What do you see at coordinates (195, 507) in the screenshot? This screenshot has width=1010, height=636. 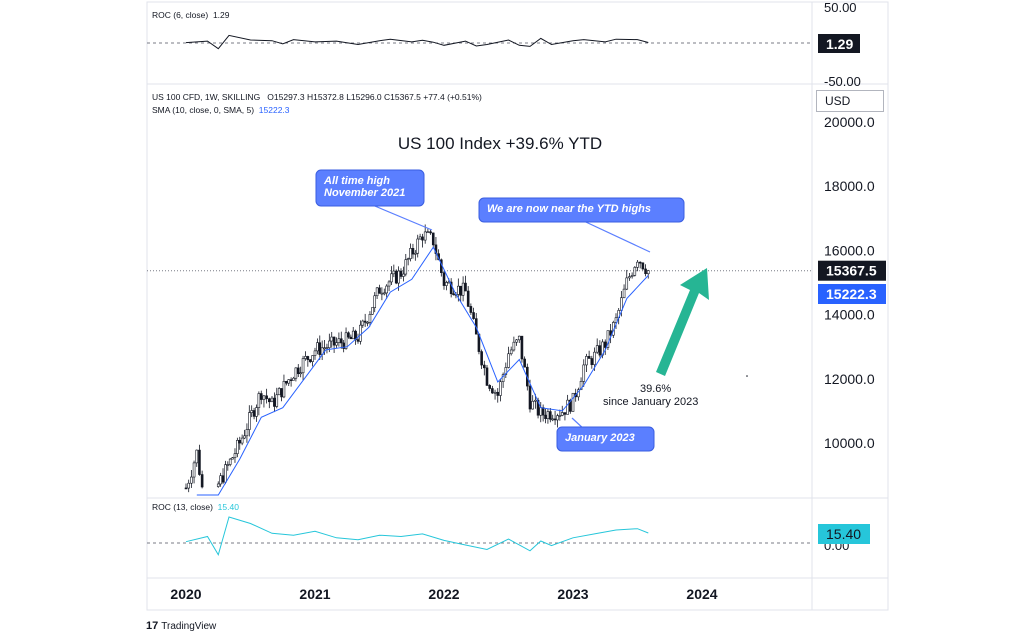 I see `roc13-header: ROC (13, close) 15.40` at bounding box center [195, 507].